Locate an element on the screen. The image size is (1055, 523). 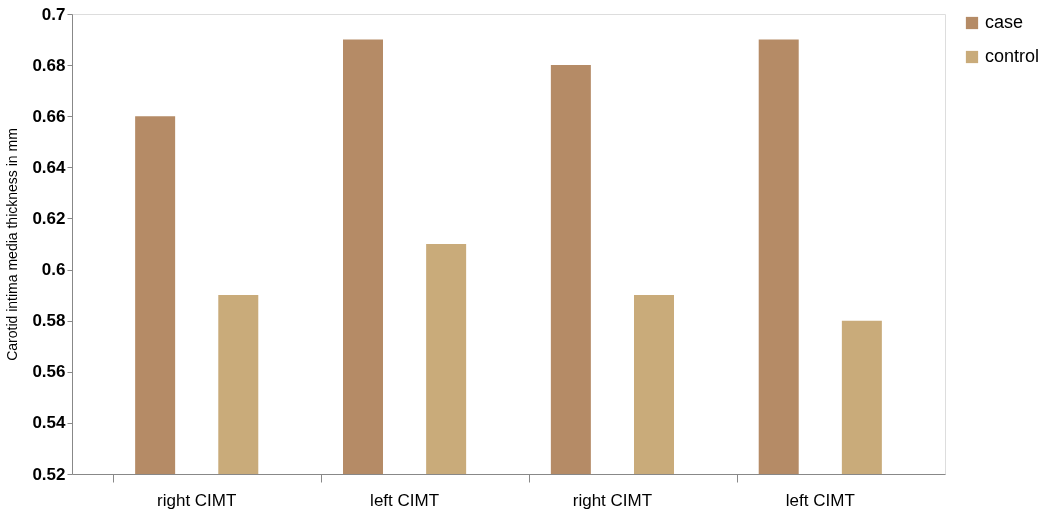
legend-label: control is located at coordinates (1012, 56).